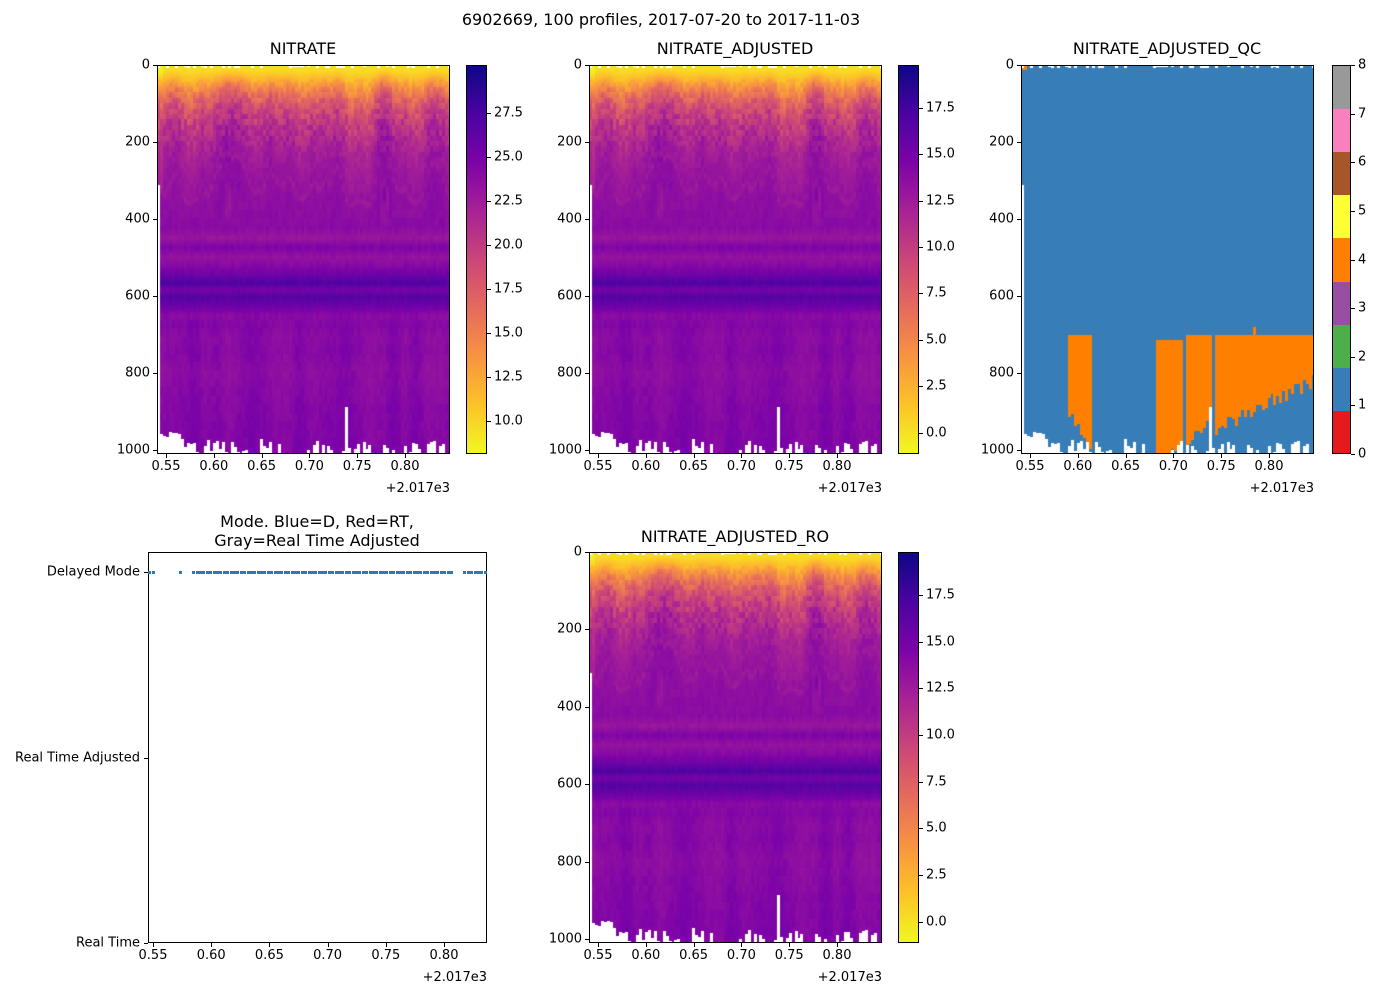 This screenshot has height=1000, width=1400. Describe the element at coordinates (908, 259) in the screenshot. I see `nitrate-adjusted-colorbar` at that location.